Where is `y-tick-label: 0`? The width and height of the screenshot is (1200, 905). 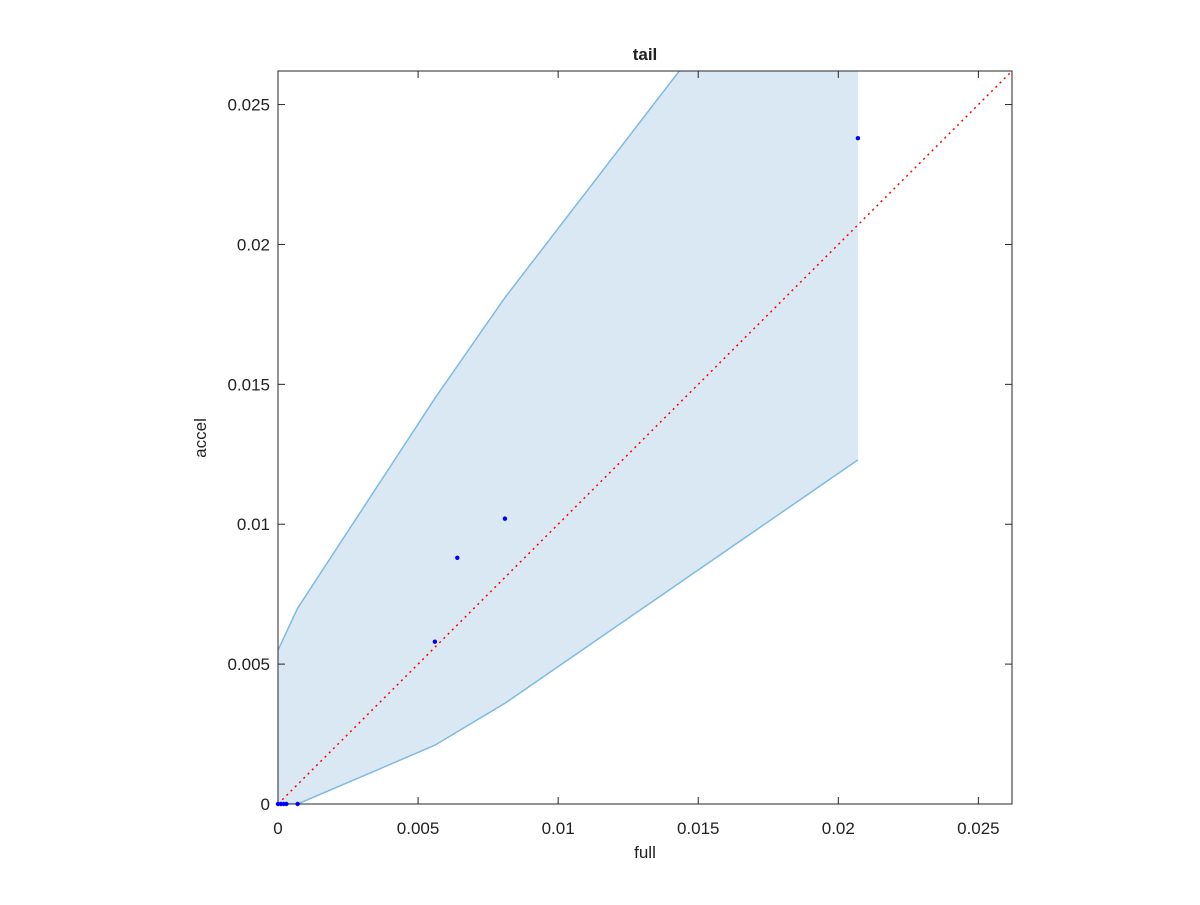
y-tick-label: 0 is located at coordinates (265, 804).